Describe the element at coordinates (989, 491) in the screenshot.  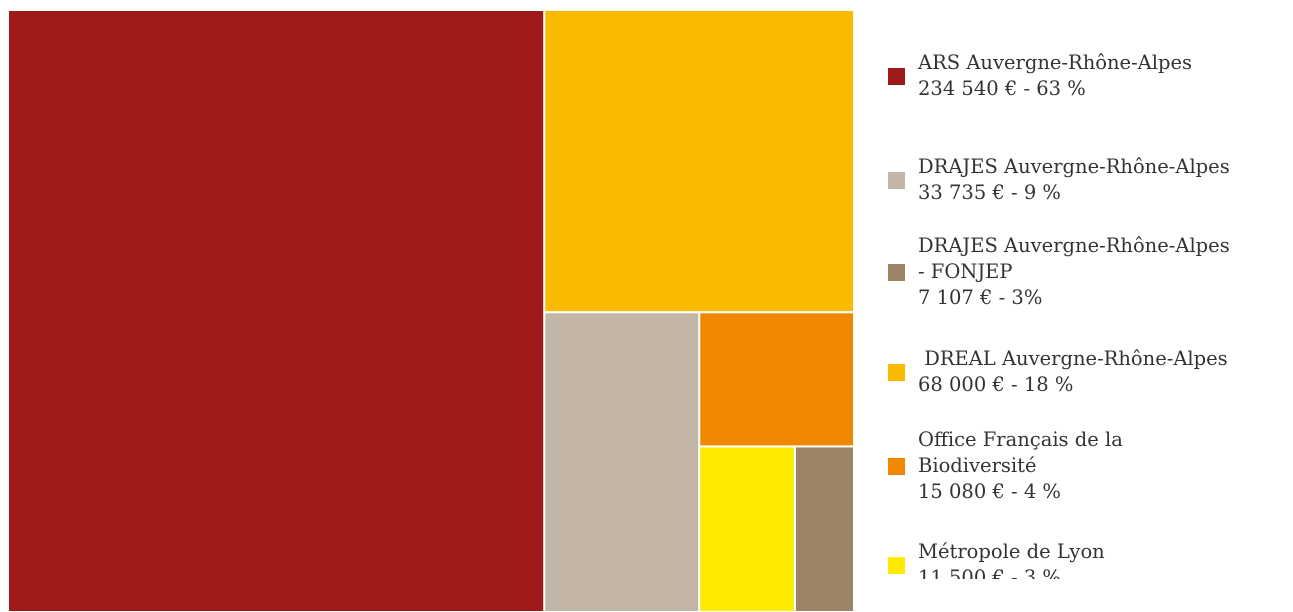
I see `legend-value: 15 080 € - 4 %` at that location.